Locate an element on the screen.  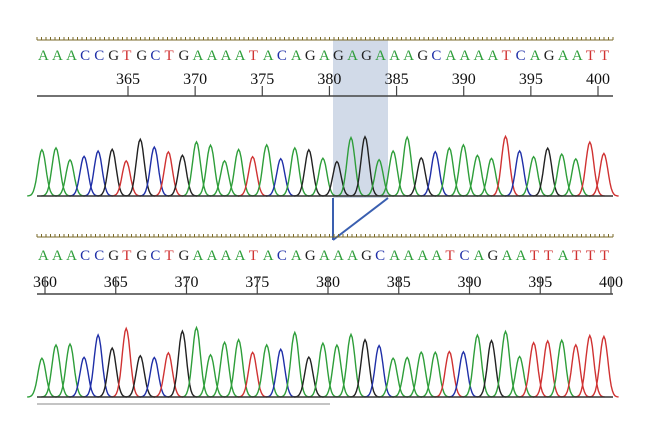
position-number: 385 is located at coordinates (397, 79).